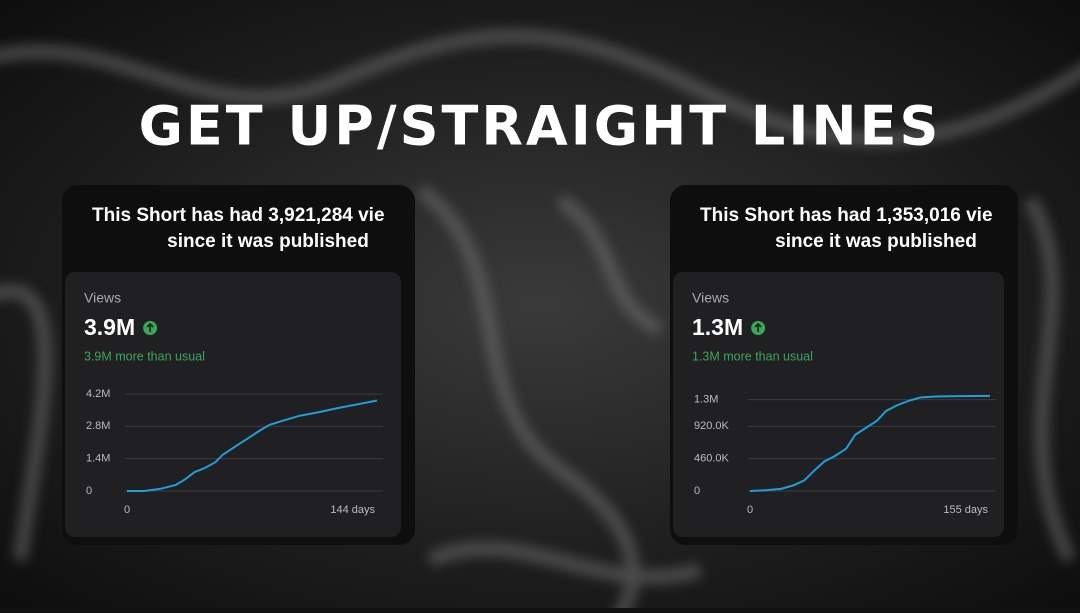 This screenshot has width=1080, height=613. What do you see at coordinates (717, 327) in the screenshot?
I see `metric-value: 1.3M` at bounding box center [717, 327].